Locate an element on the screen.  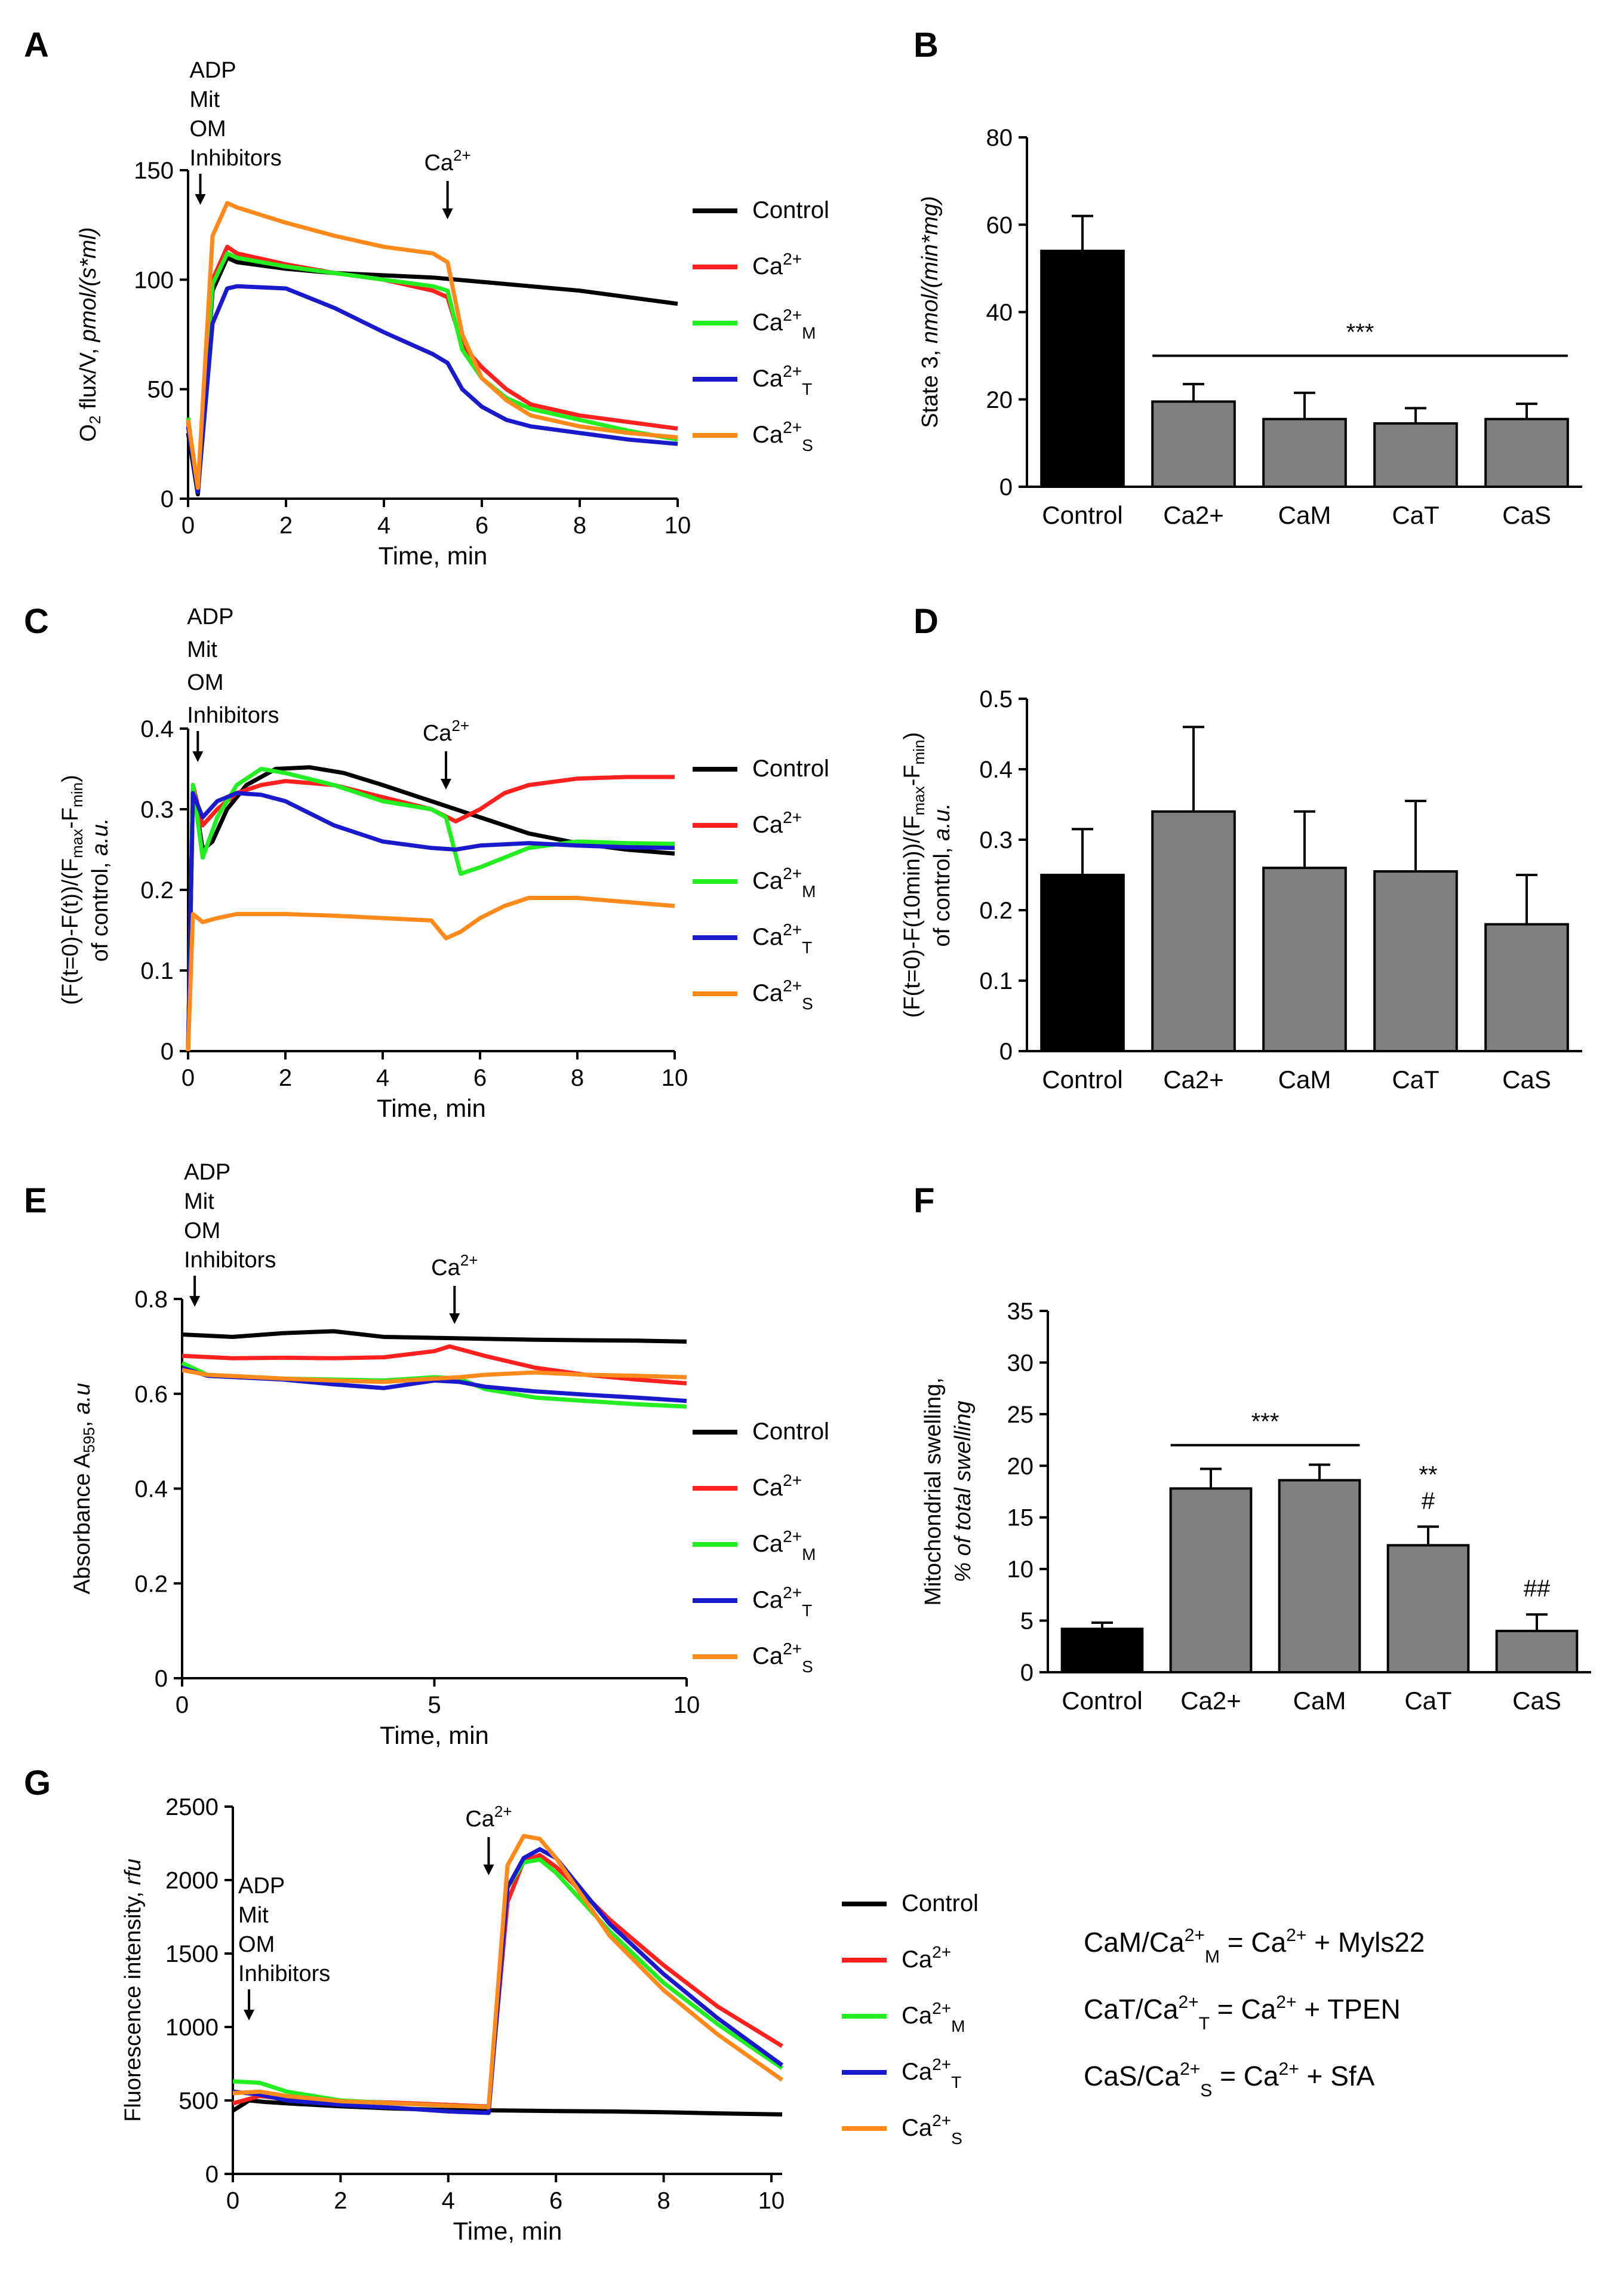
x-tick-label: 2 is located at coordinates (340, 2201).